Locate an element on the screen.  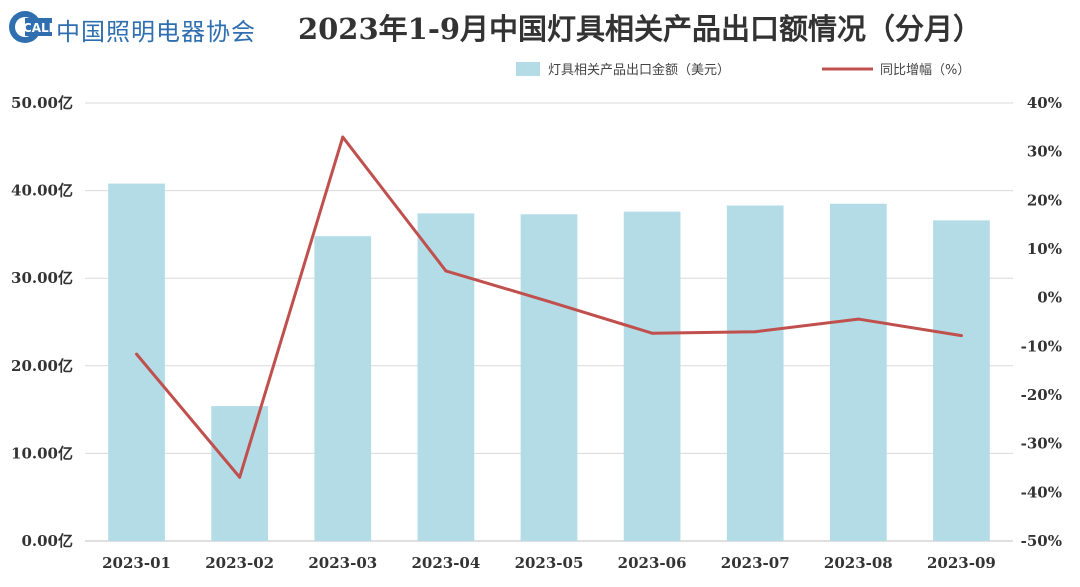
x-tick-label: 2023-08 is located at coordinates (858, 563).